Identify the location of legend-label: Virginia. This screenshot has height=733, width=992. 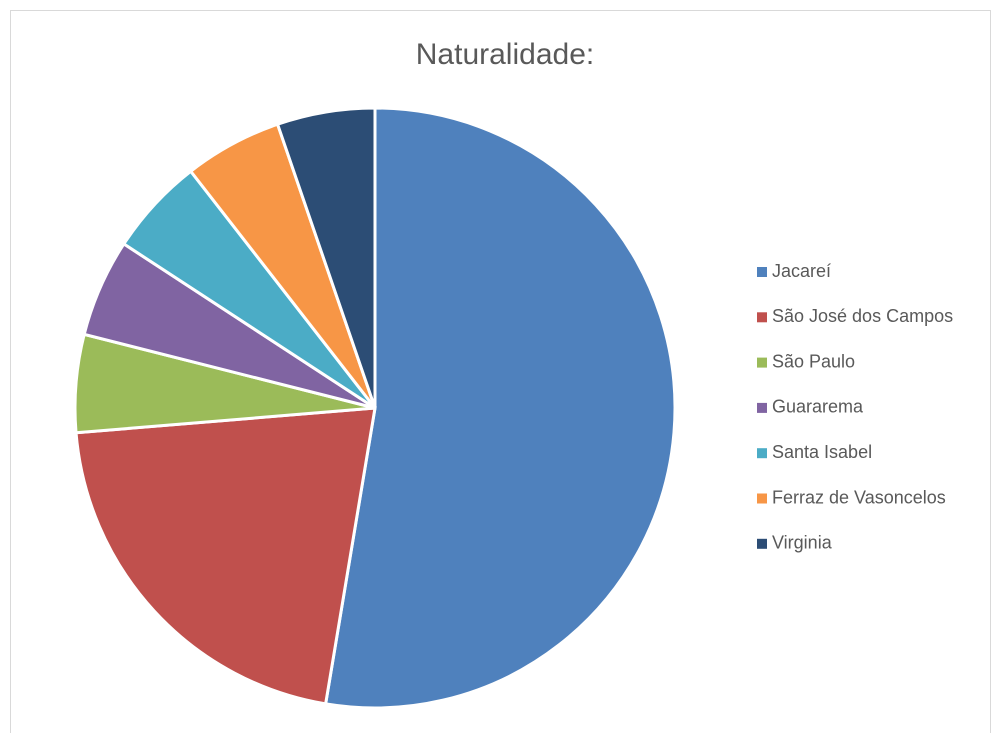
(802, 543).